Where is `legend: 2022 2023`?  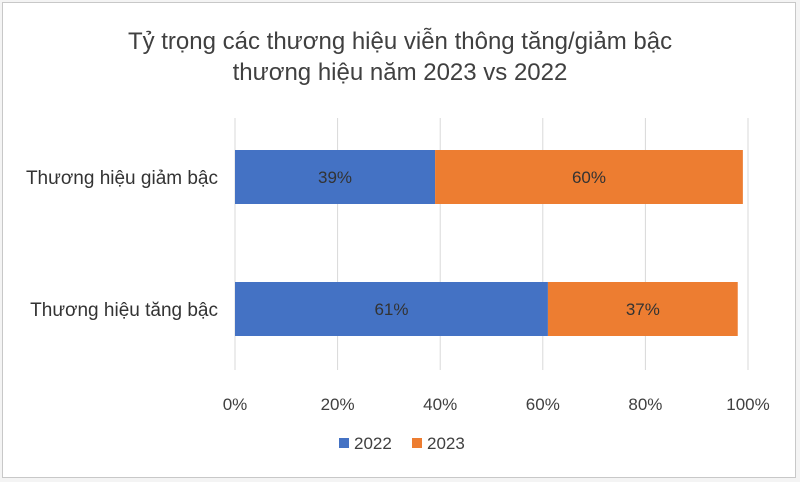
legend: 2022 2023 is located at coordinates (402, 443).